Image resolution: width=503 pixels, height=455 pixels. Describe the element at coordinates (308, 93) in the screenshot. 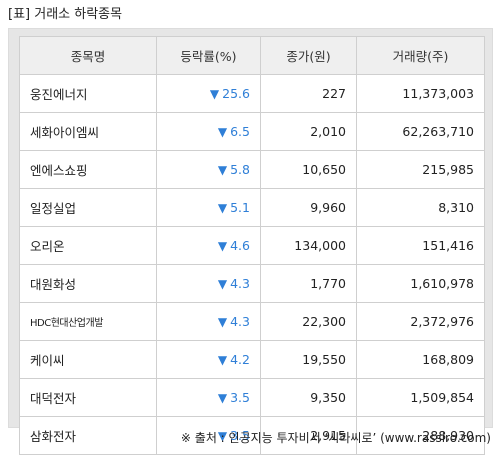

I see `close-price: 227` at that location.